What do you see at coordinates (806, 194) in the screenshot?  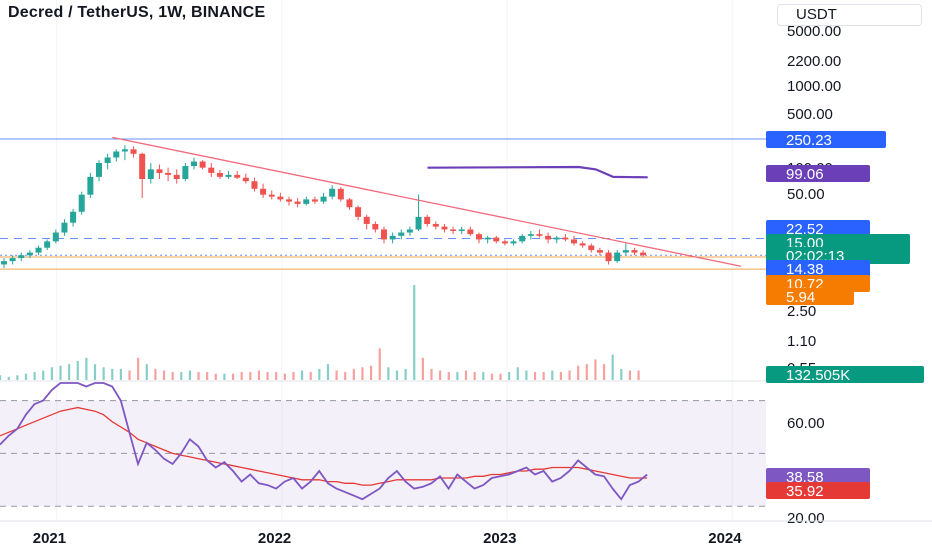 I see `price-tick-6: 50.00` at bounding box center [806, 194].